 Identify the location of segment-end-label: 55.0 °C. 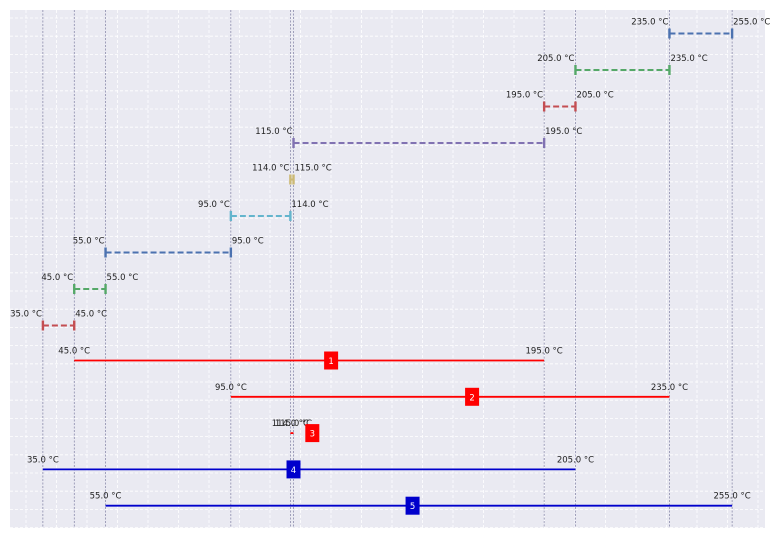
(123, 278).